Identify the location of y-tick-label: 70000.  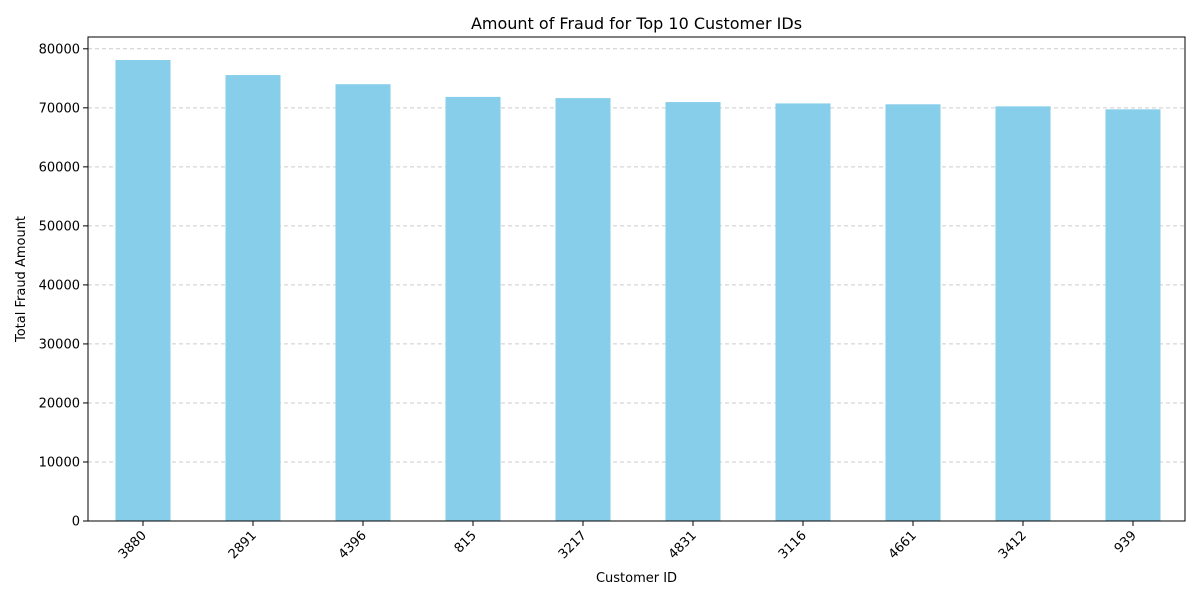
(59, 108).